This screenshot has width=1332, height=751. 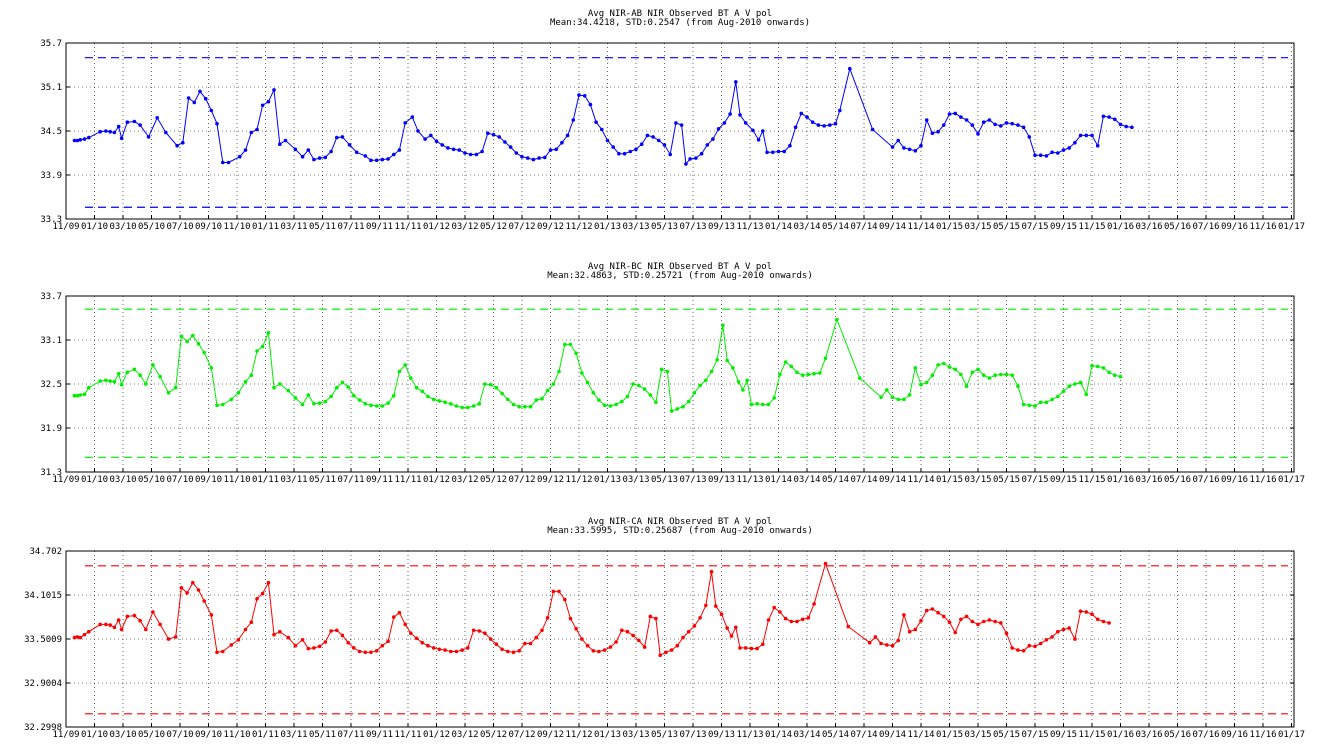 What do you see at coordinates (607, 735) in the screenshot?
I see `x-tick-label: 01/13` at bounding box center [607, 735].